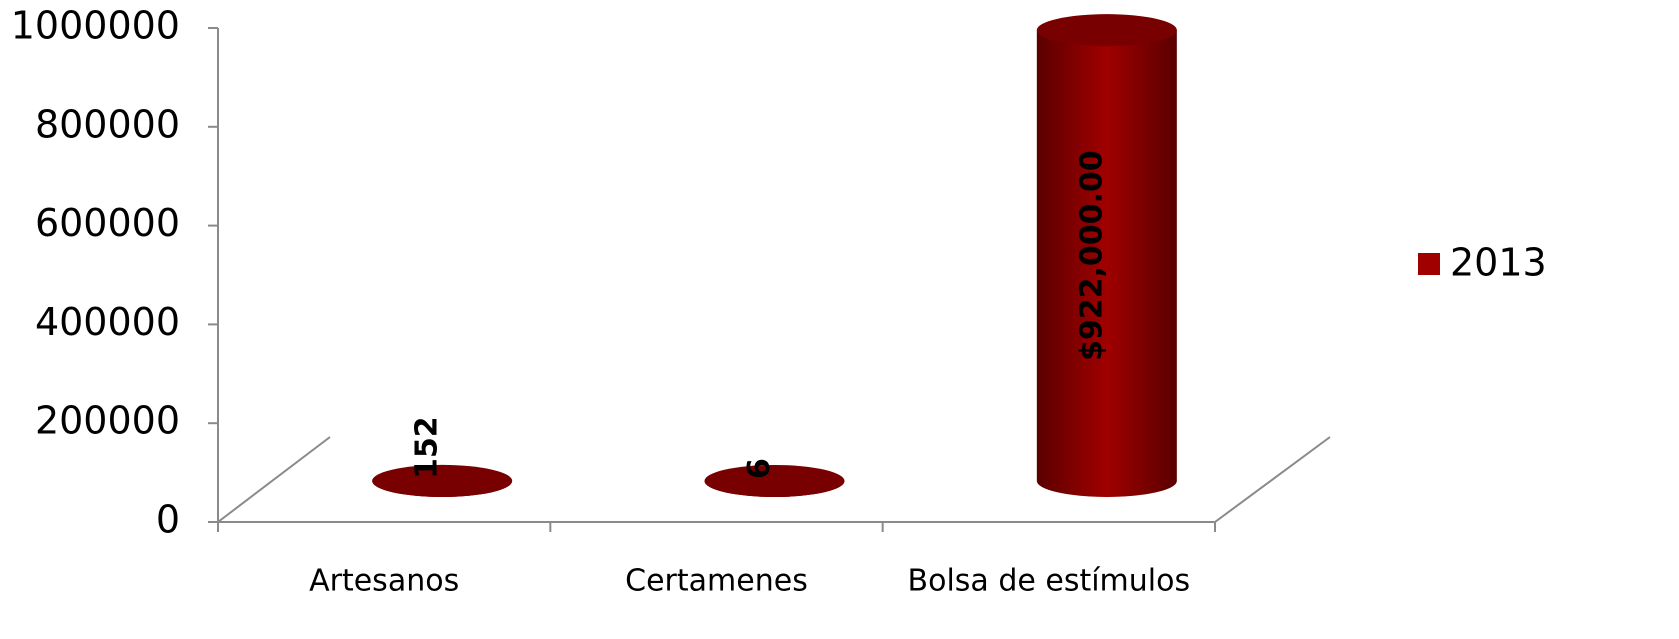 This screenshot has width=1679, height=639. Describe the element at coordinates (384, 581) in the screenshot. I see `x-tick-label: Artesanos` at that location.